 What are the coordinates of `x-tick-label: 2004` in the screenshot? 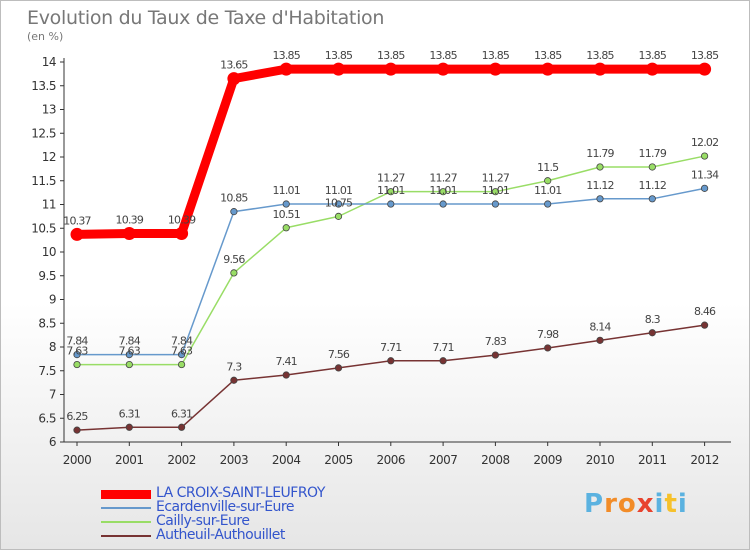 It's located at (286, 460).